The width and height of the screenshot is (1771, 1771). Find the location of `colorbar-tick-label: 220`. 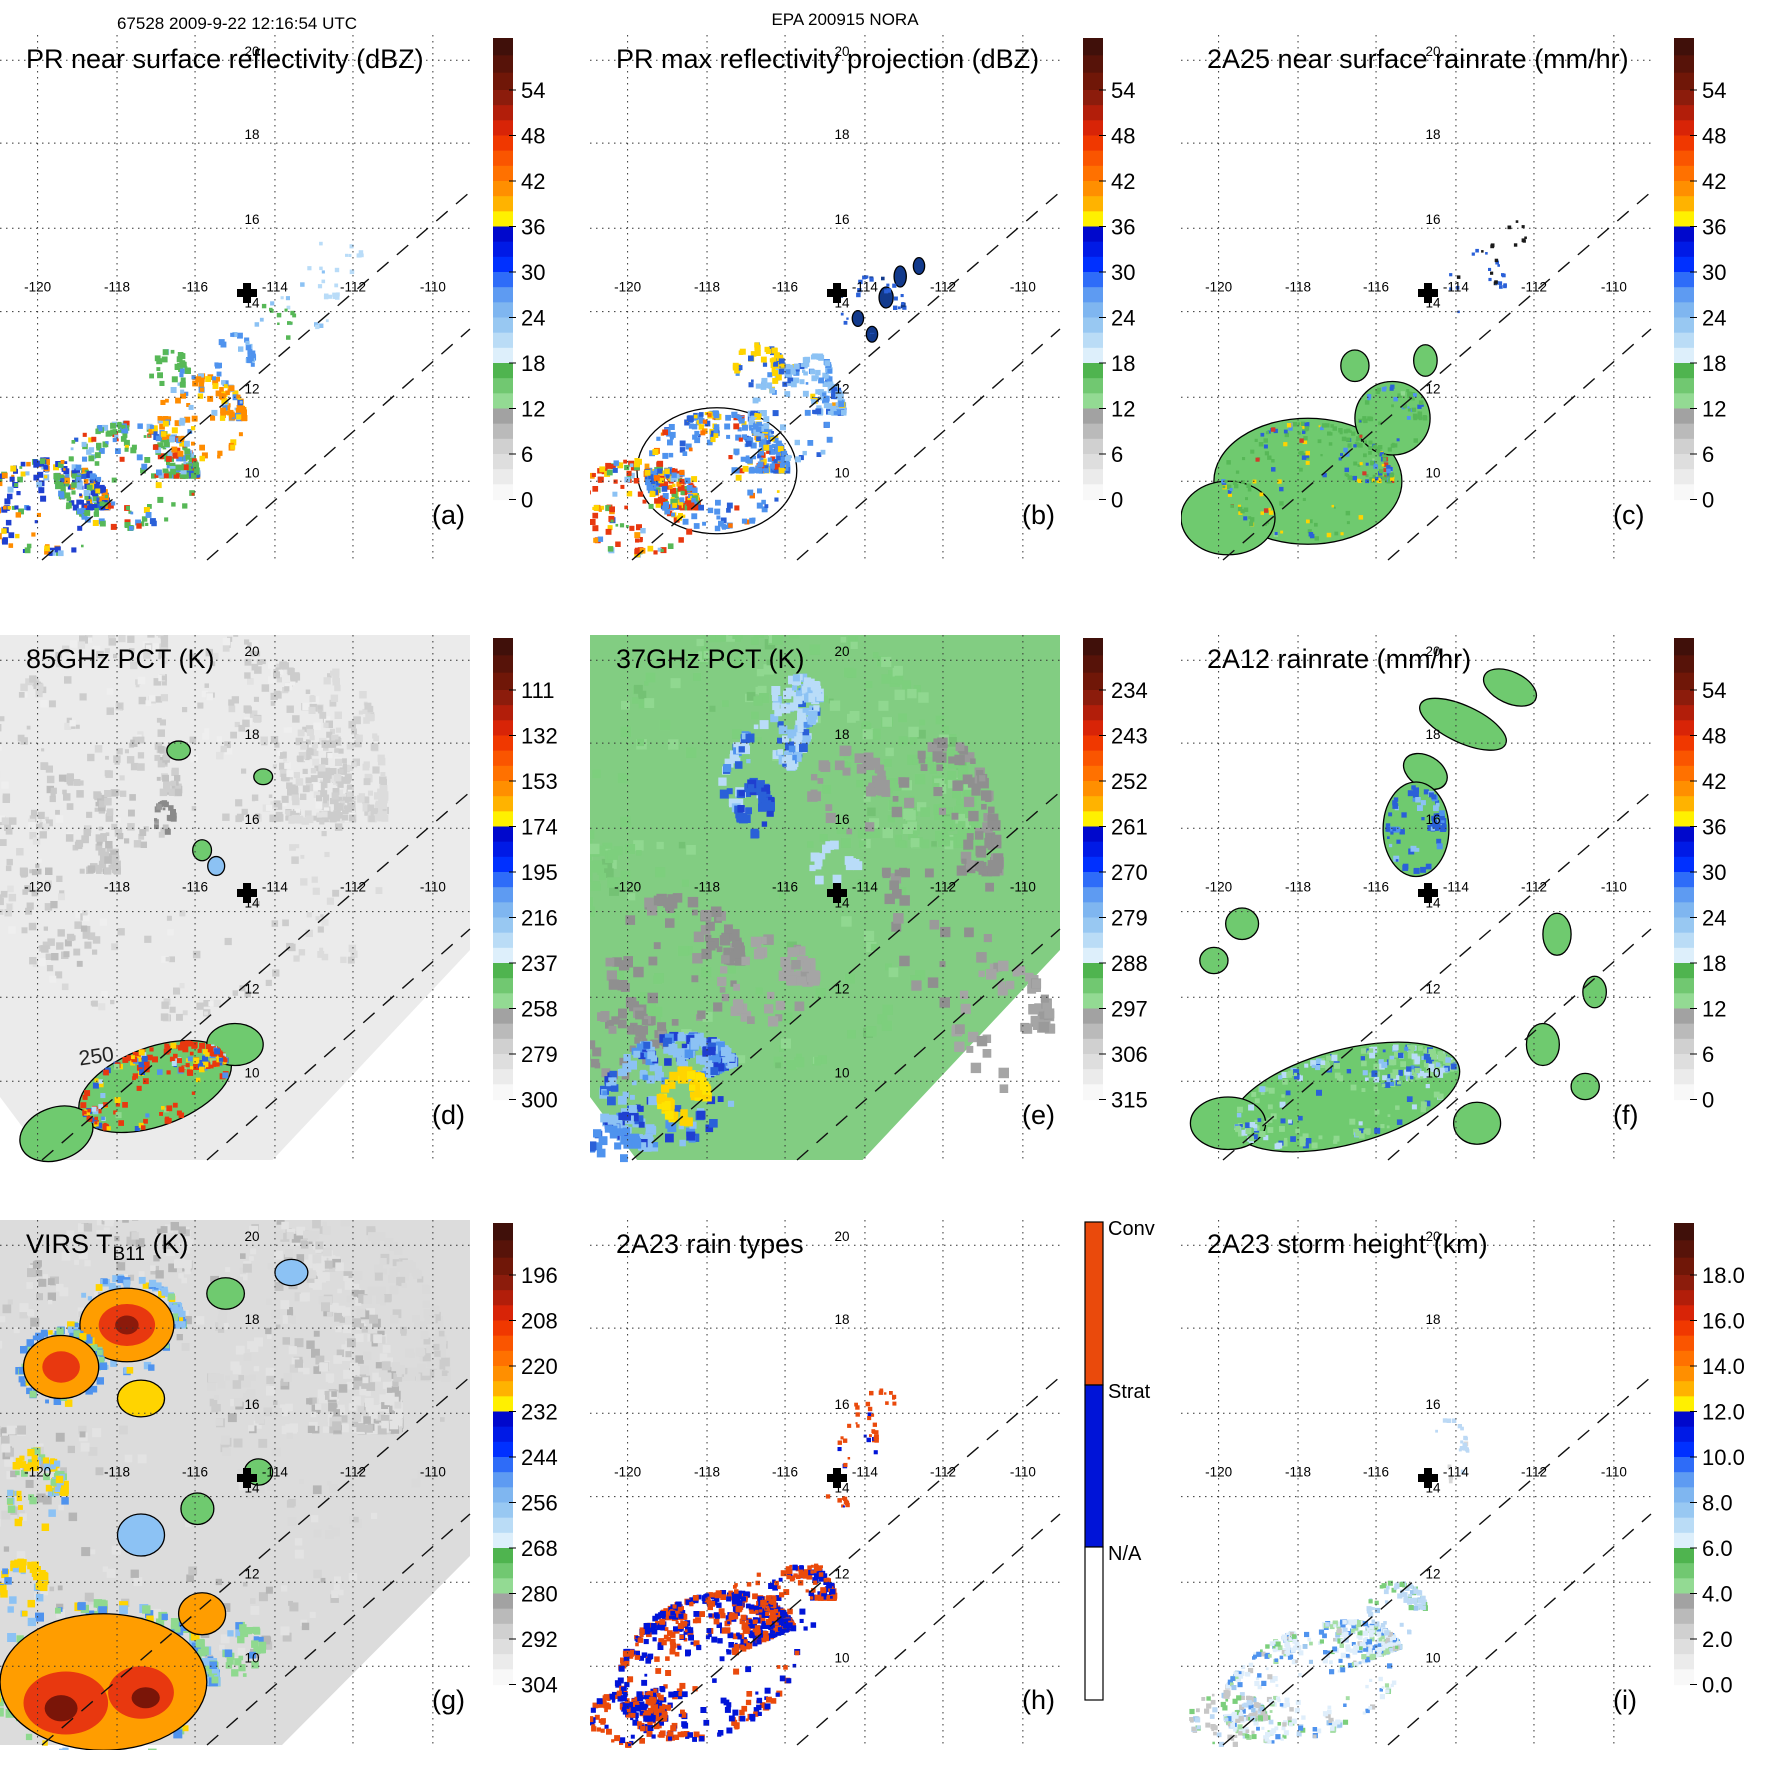

colorbar-tick-label: 220 is located at coordinates (539, 1366).